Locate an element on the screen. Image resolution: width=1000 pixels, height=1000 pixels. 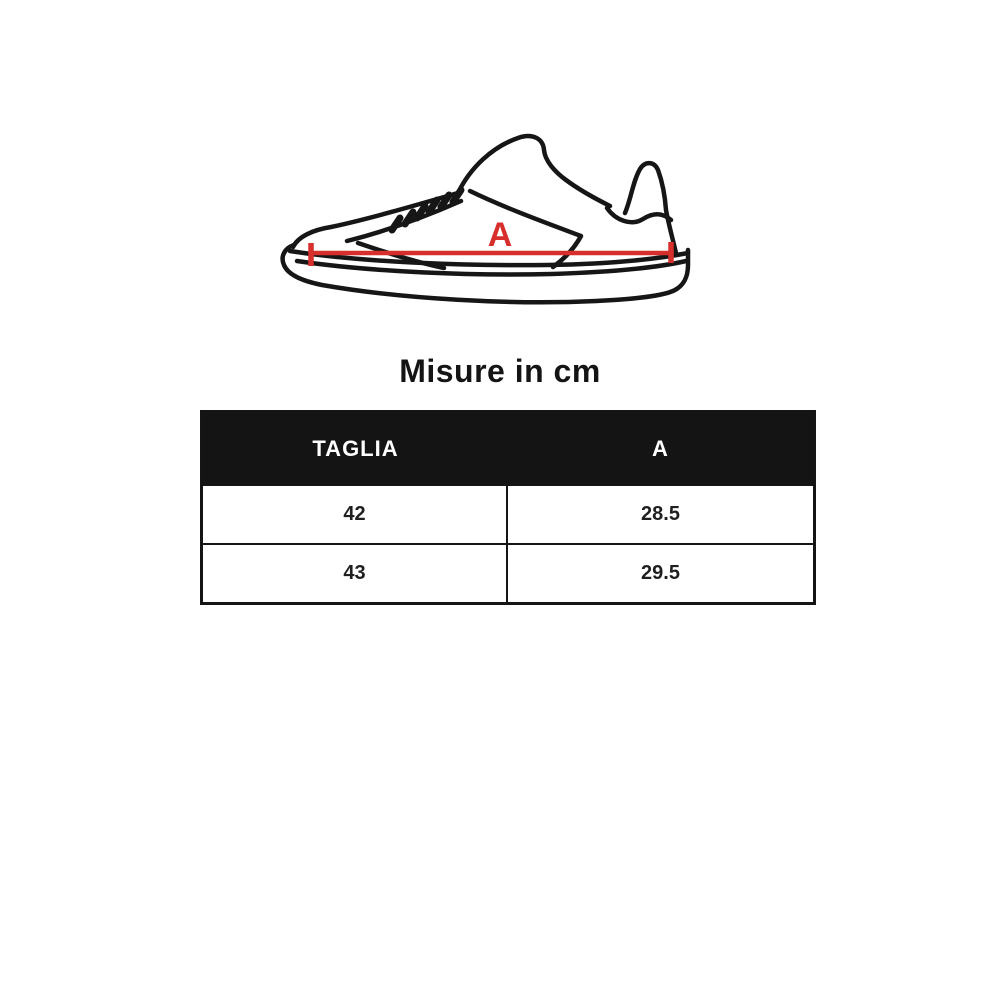
table-row: 43 29.5 is located at coordinates (508, 572).